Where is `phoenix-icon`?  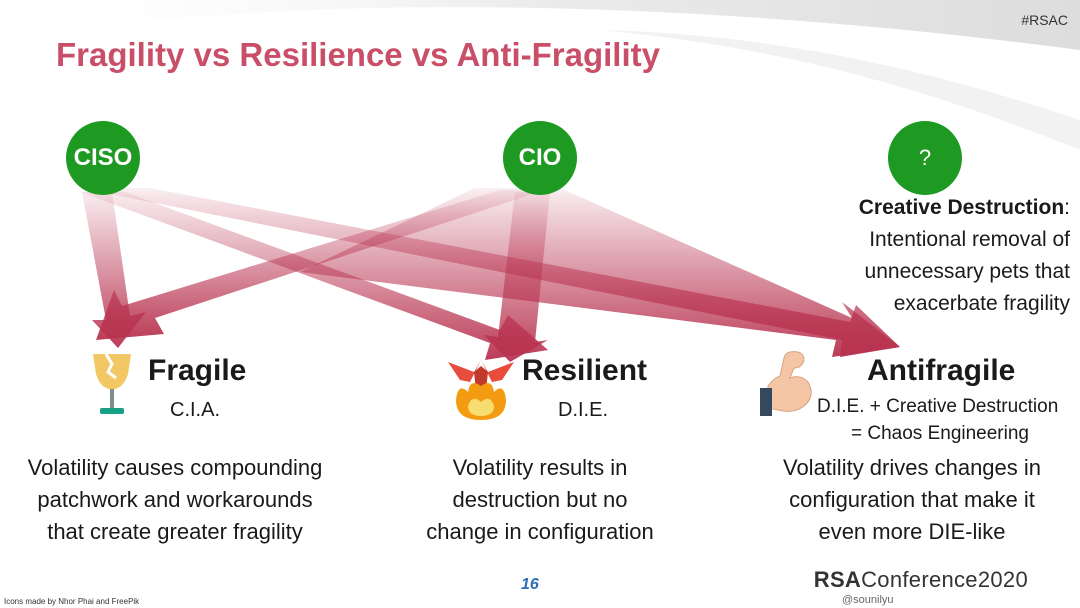
phoenix-icon is located at coordinates (481, 390).